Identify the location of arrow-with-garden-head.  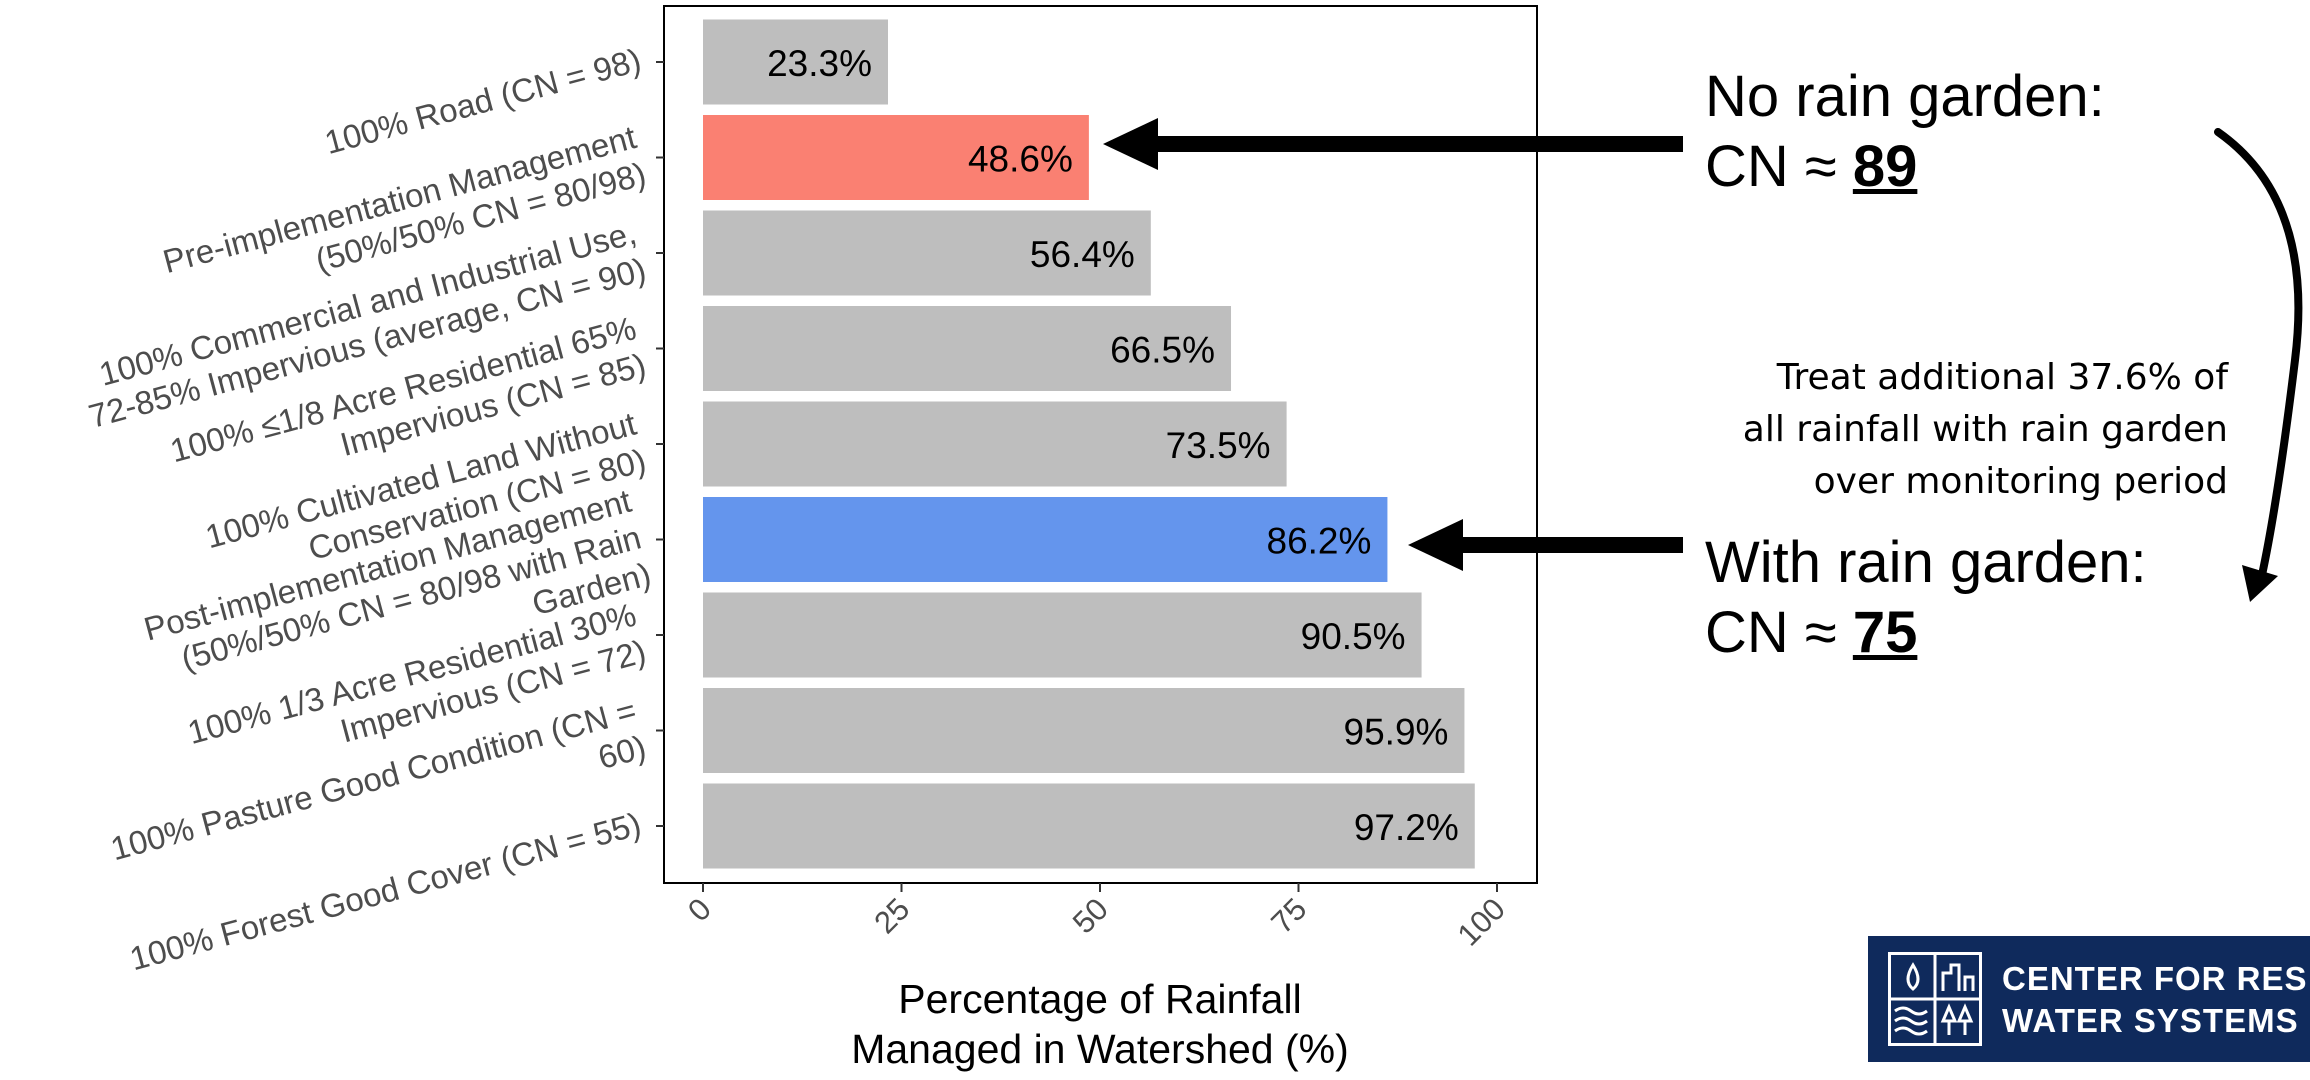
(1435, 545).